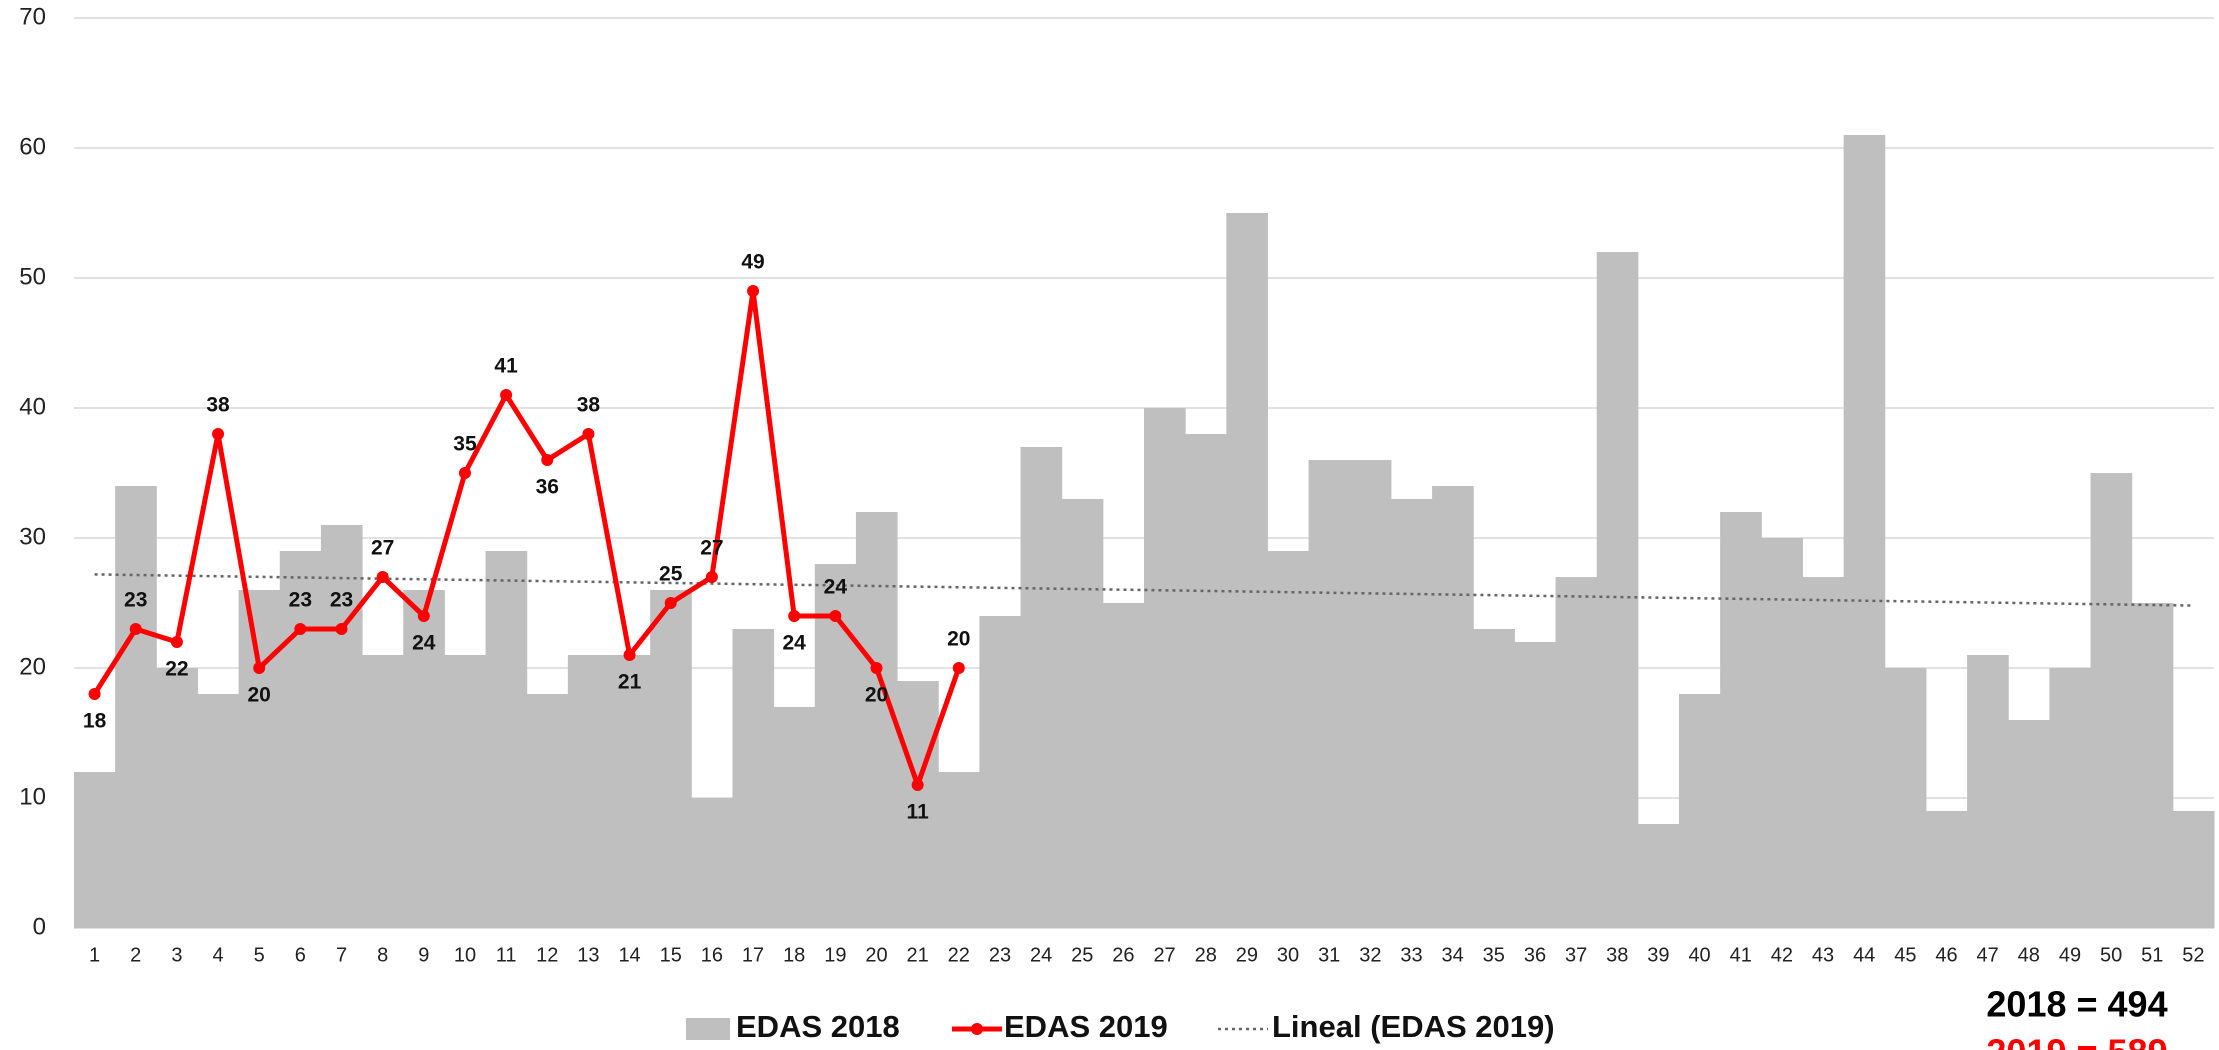 This screenshot has width=2219, height=1050. I want to click on x-tick-label: 7, so click(341, 955).